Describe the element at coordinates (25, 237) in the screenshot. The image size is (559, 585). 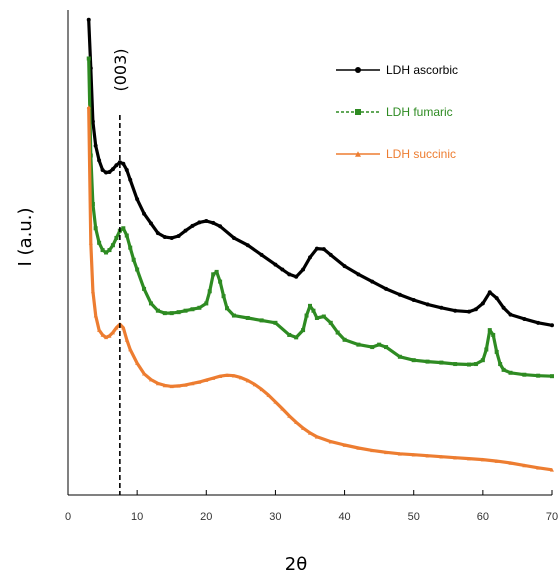
I see `y-axis-title: I (a.u.)` at that location.